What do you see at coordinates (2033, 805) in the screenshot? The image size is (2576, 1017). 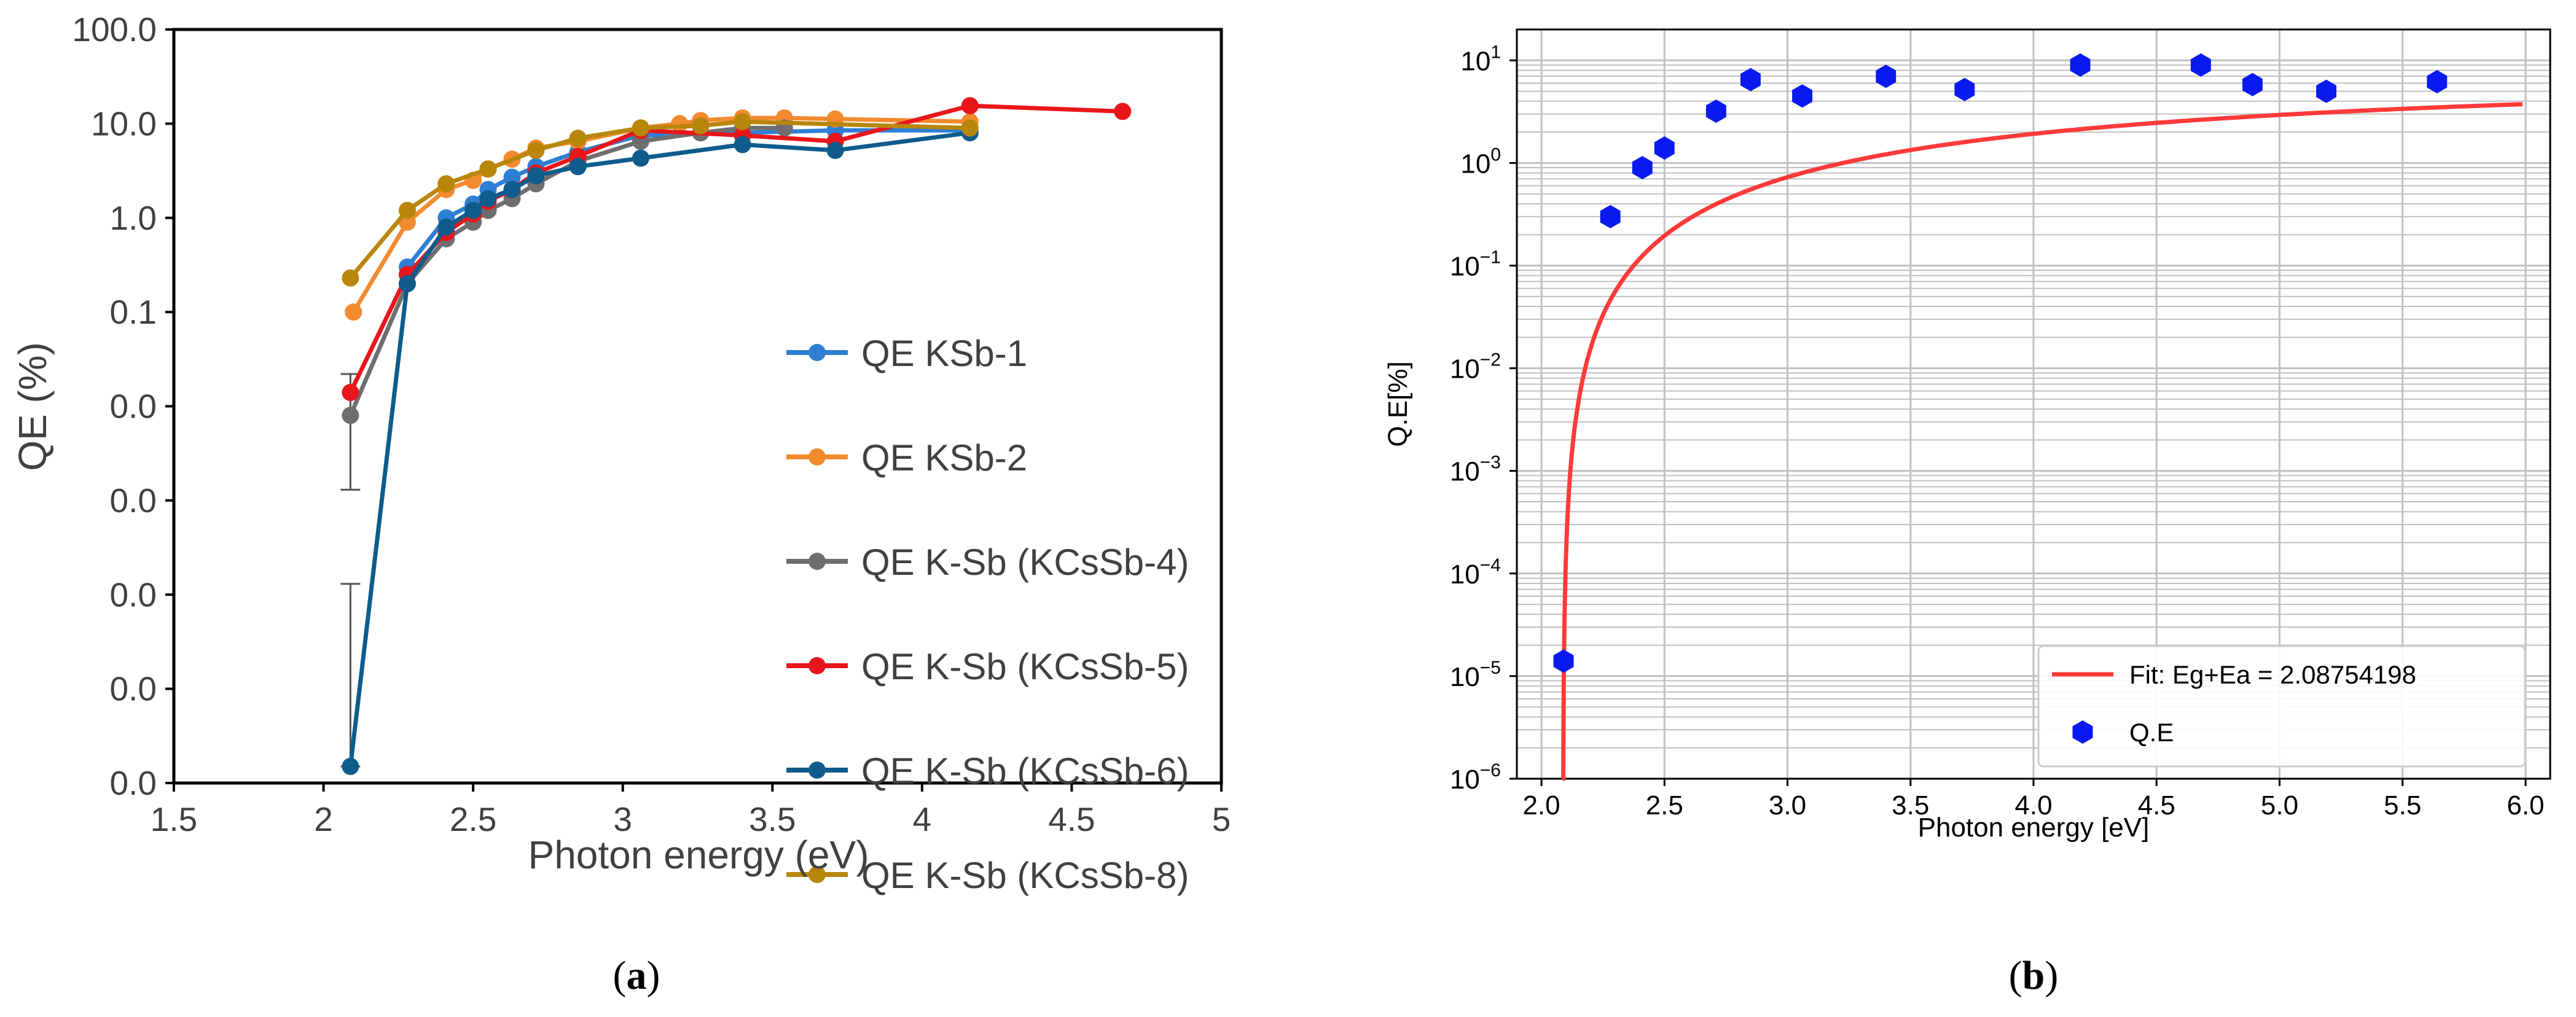 I see `x-tick-label: 4.0` at bounding box center [2033, 805].